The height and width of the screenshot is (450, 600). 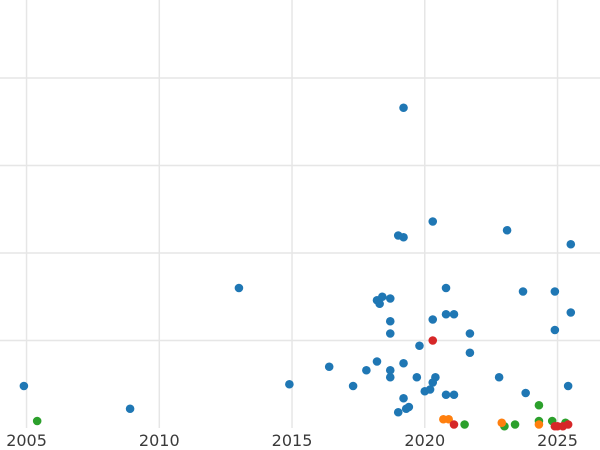 I want to click on x-tick-label-2020: 2020, so click(x=424, y=440).